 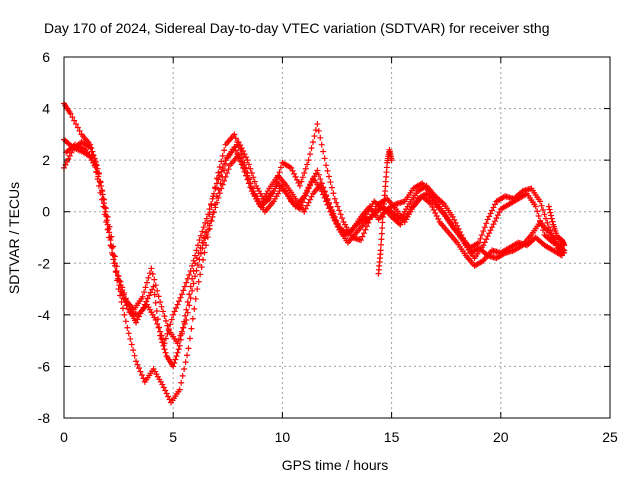 I want to click on y-tick-label: -4, so click(x=44, y=315).